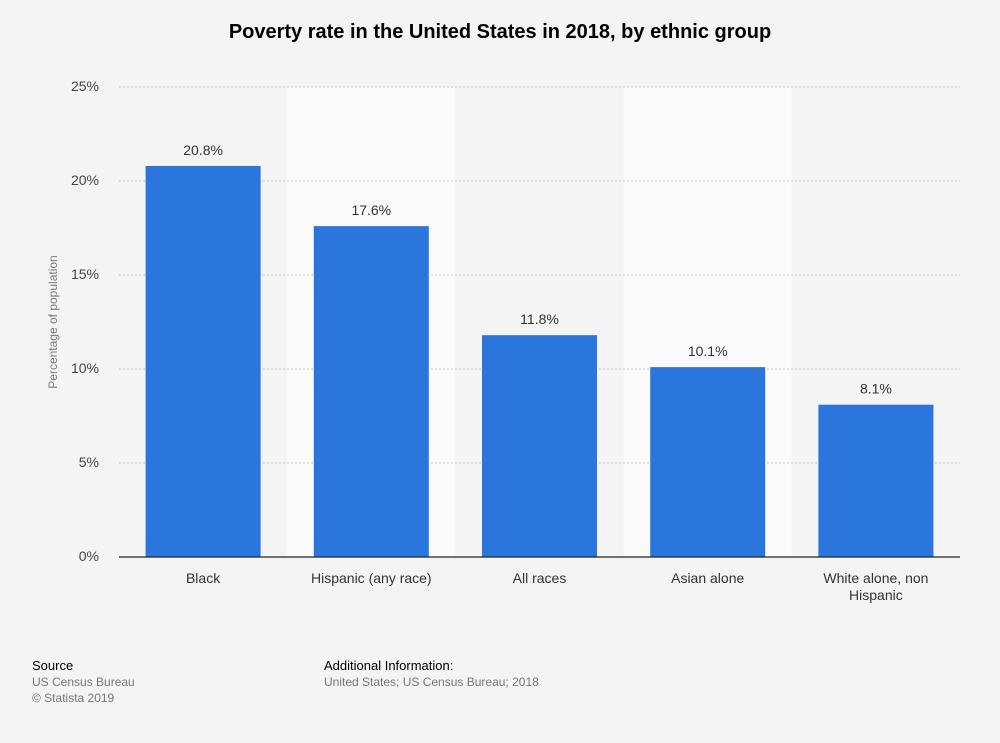 This screenshot has height=743, width=1000. What do you see at coordinates (371, 578) in the screenshot?
I see `x-tick-label: Hispanic (any race)` at bounding box center [371, 578].